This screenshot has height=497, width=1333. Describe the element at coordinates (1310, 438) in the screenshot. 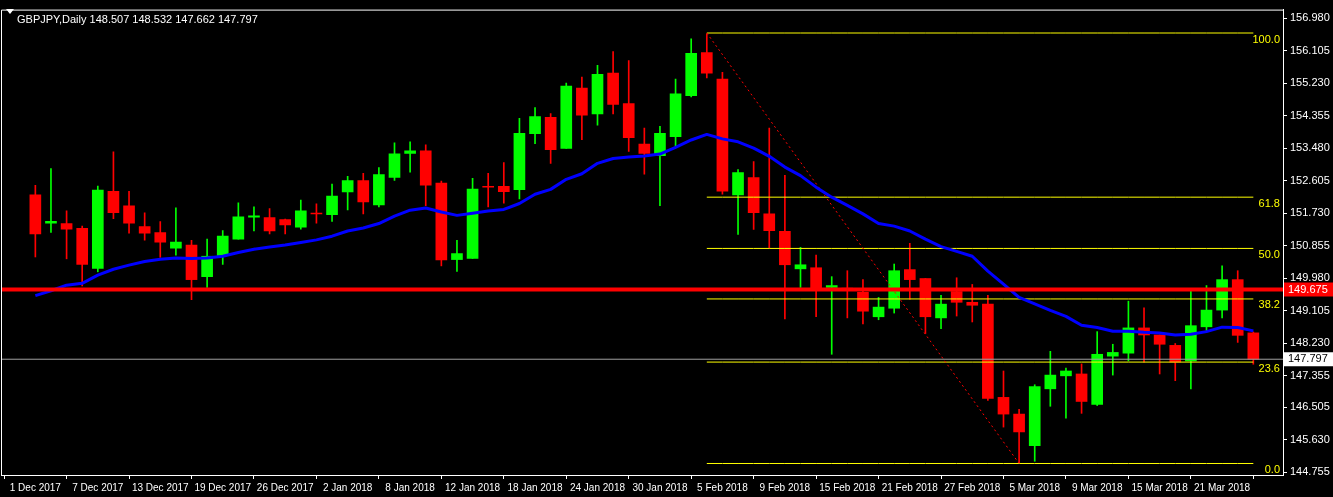

I see `y-tick-label: 145.630` at that location.